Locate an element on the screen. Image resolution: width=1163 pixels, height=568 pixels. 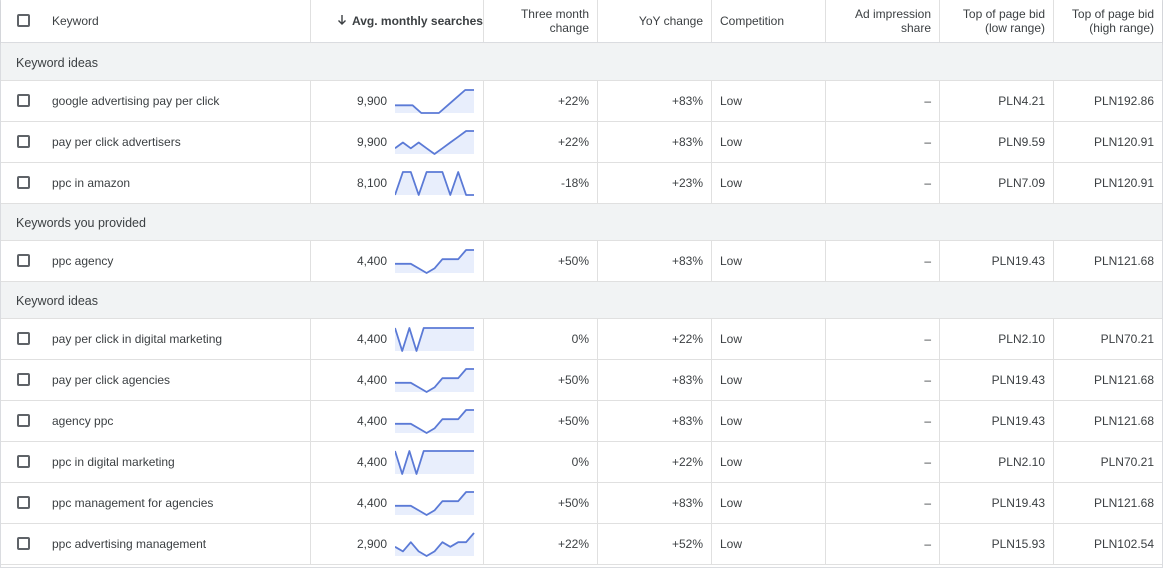
header-keyword: Keyword is located at coordinates (75, 21).